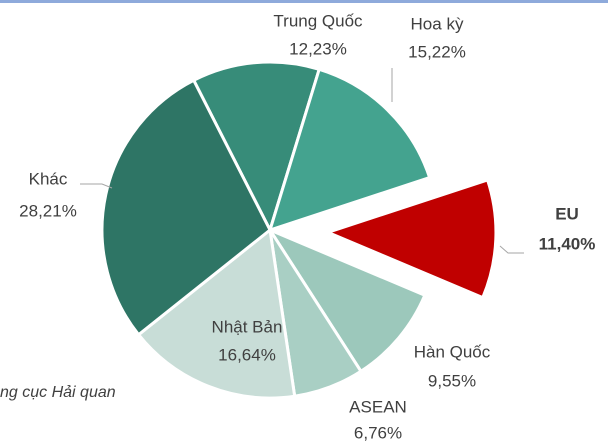  What do you see at coordinates (567, 243) in the screenshot?
I see `slice-value: 11,40%` at bounding box center [567, 243].